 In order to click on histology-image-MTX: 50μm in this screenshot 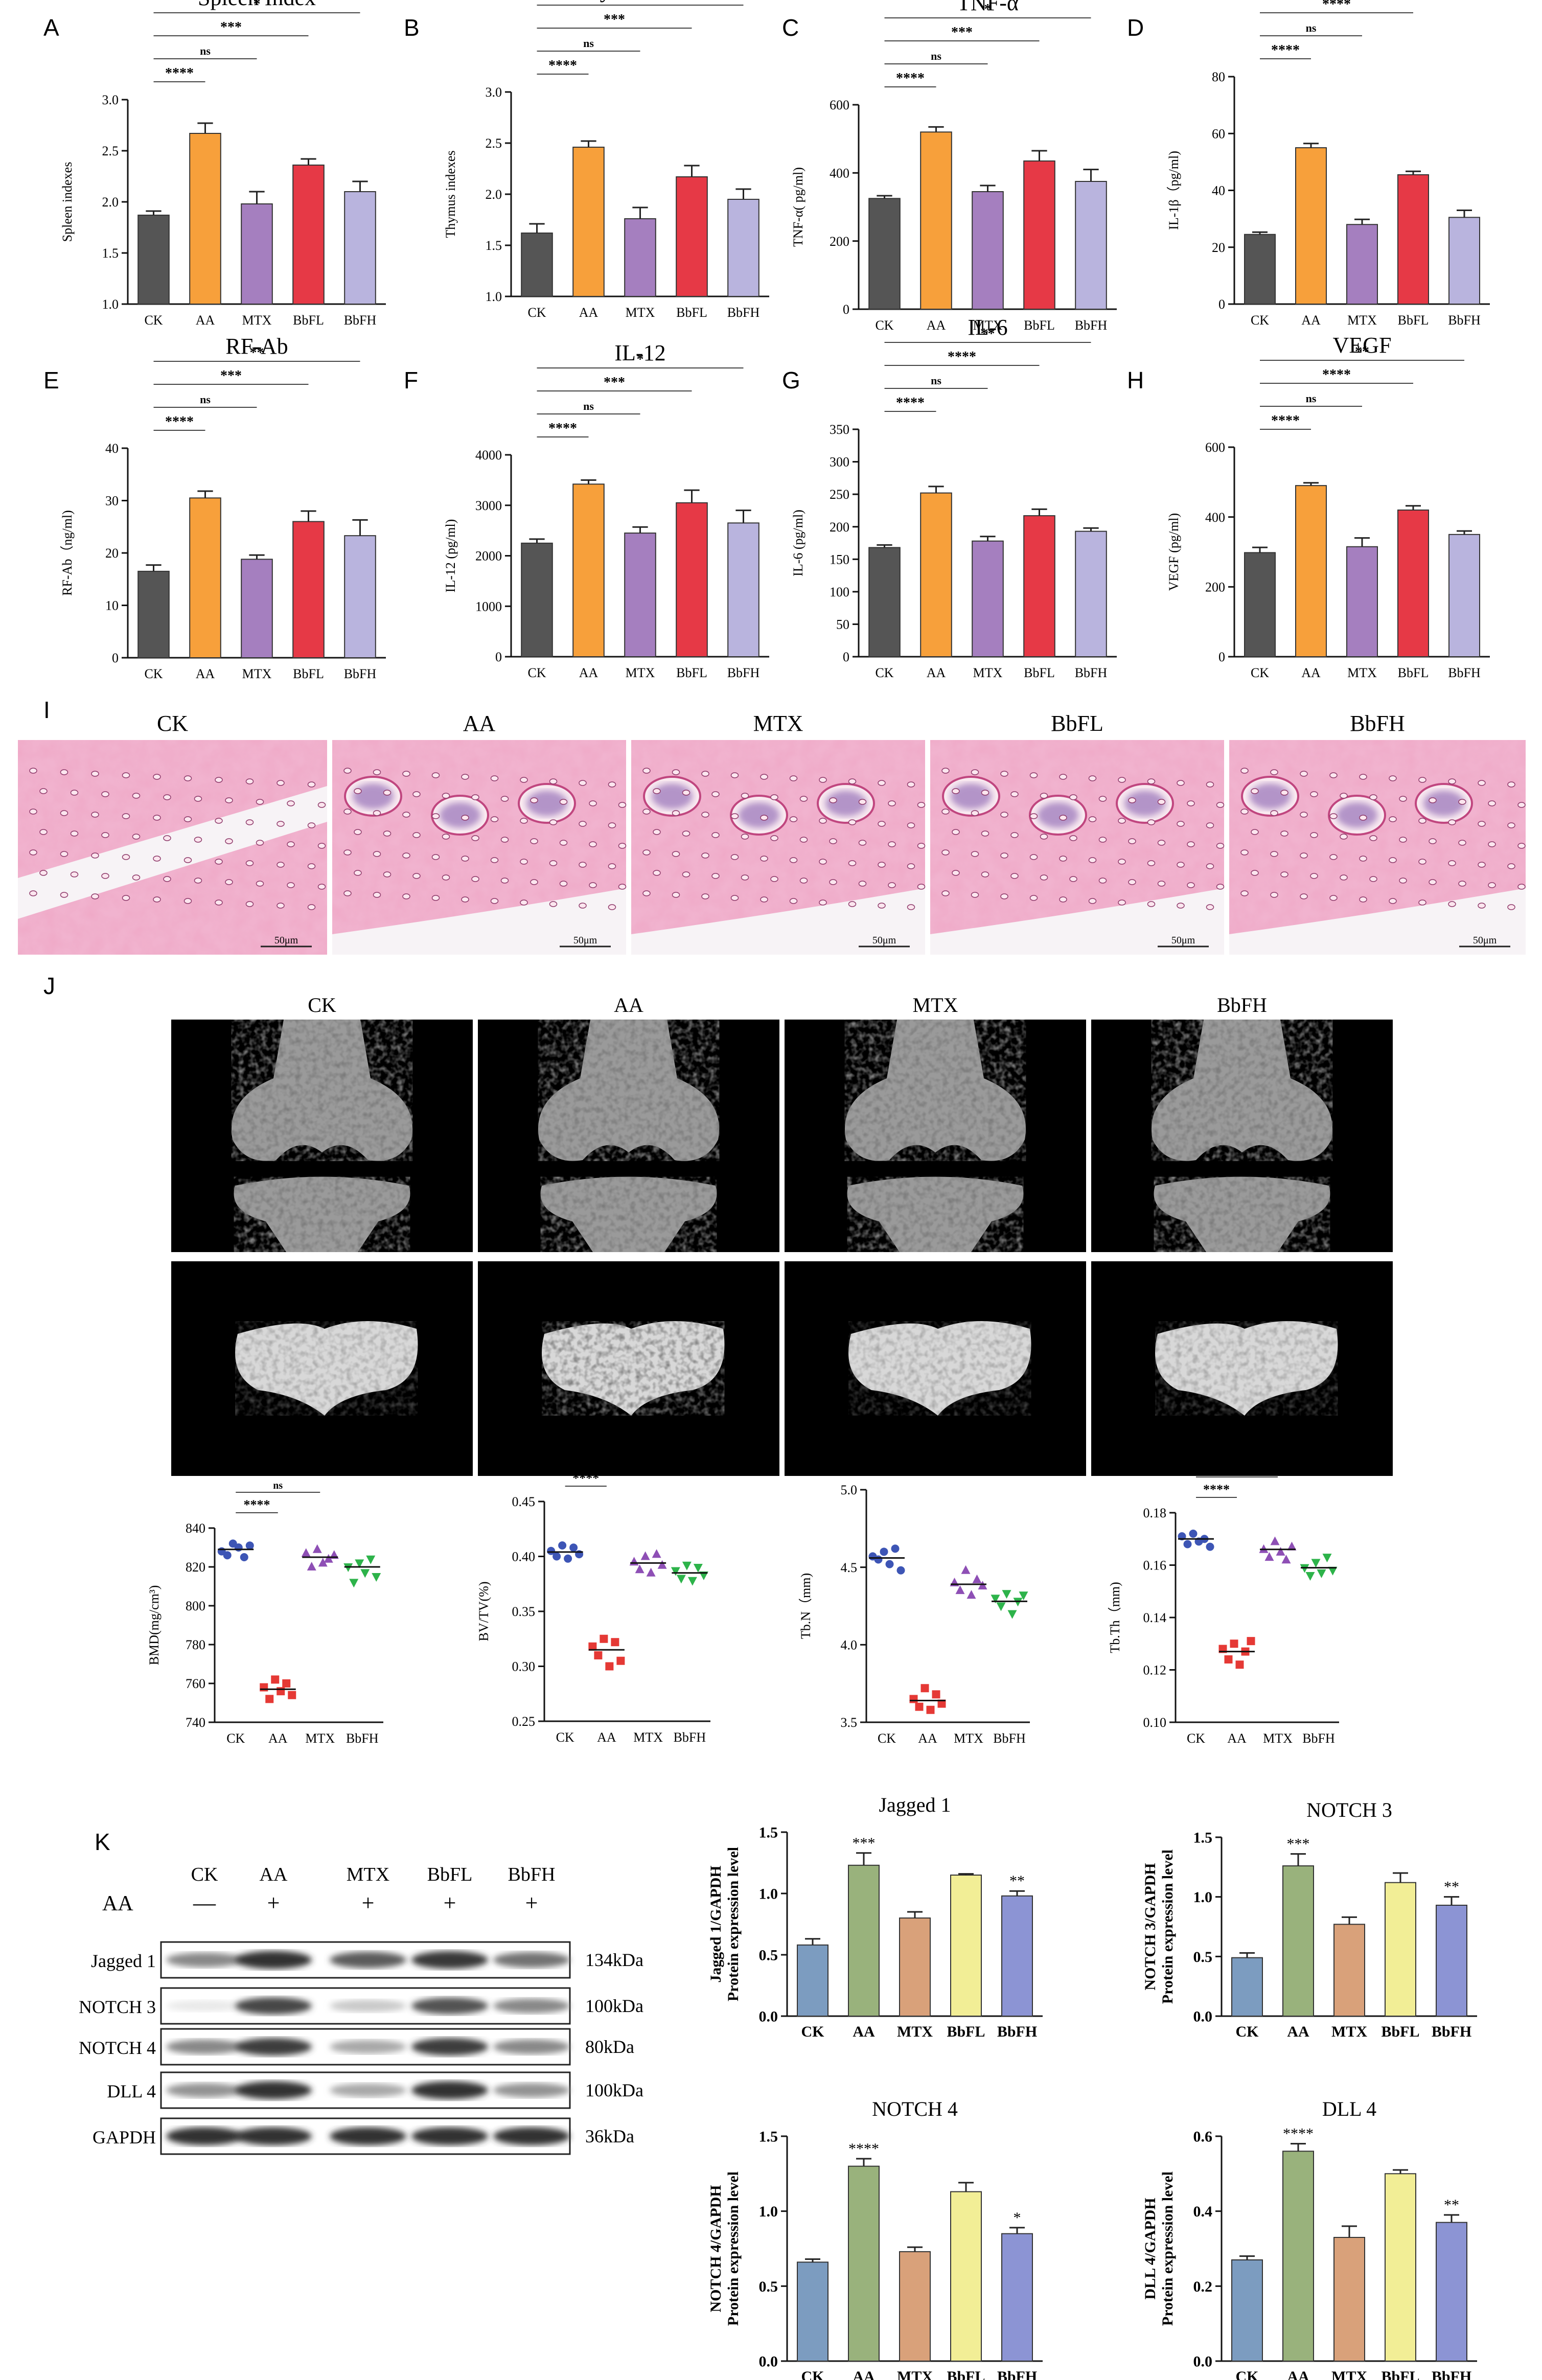, I will do `click(778, 847)`.